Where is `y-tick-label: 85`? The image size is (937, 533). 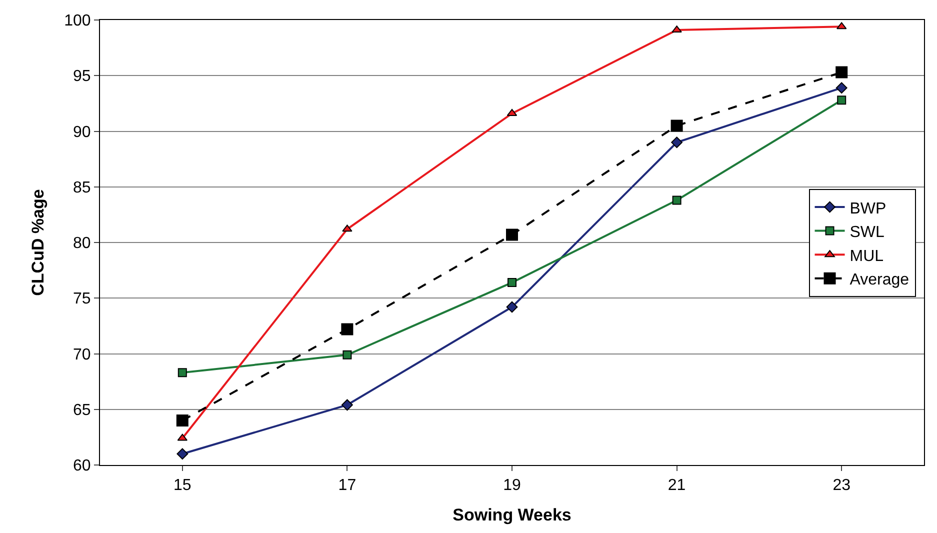
y-tick-label: 85 is located at coordinates (82, 187).